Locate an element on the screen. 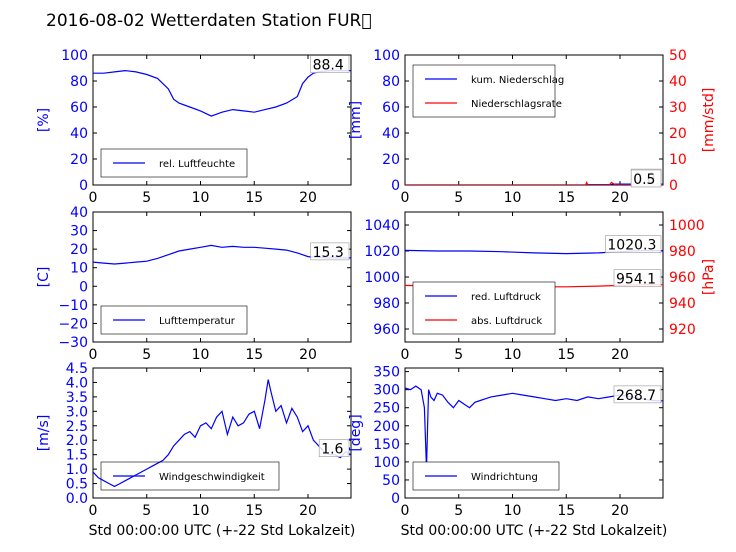 The height and width of the screenshot is (552, 736). wind-ytick-label: 4.5 is located at coordinates (77, 369).